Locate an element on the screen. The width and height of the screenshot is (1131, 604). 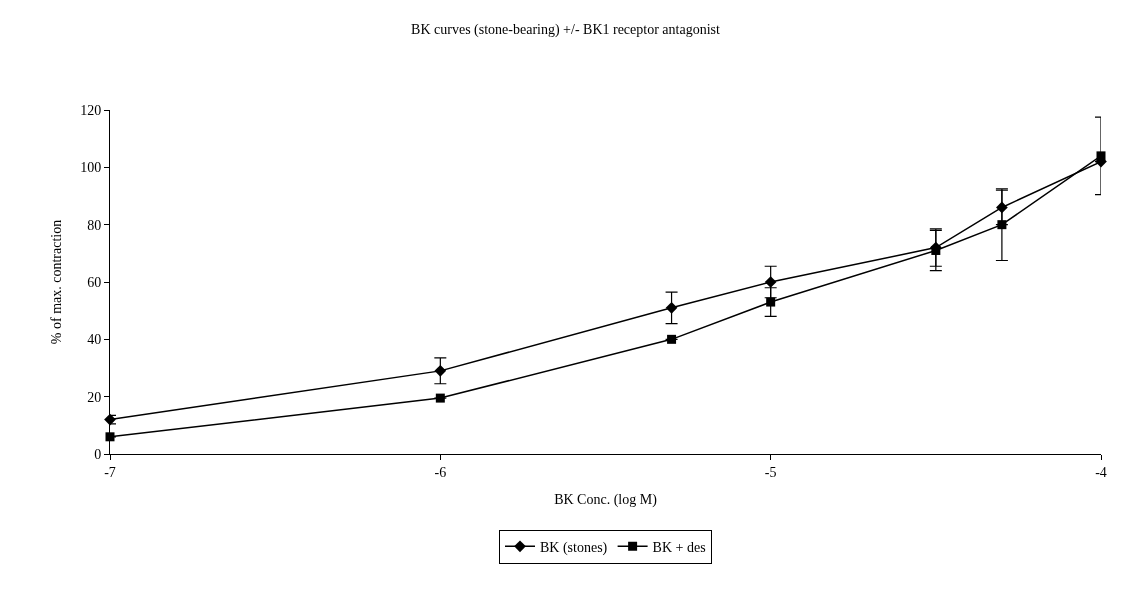
y-tick-label: 20 is located at coordinates (94, 397).